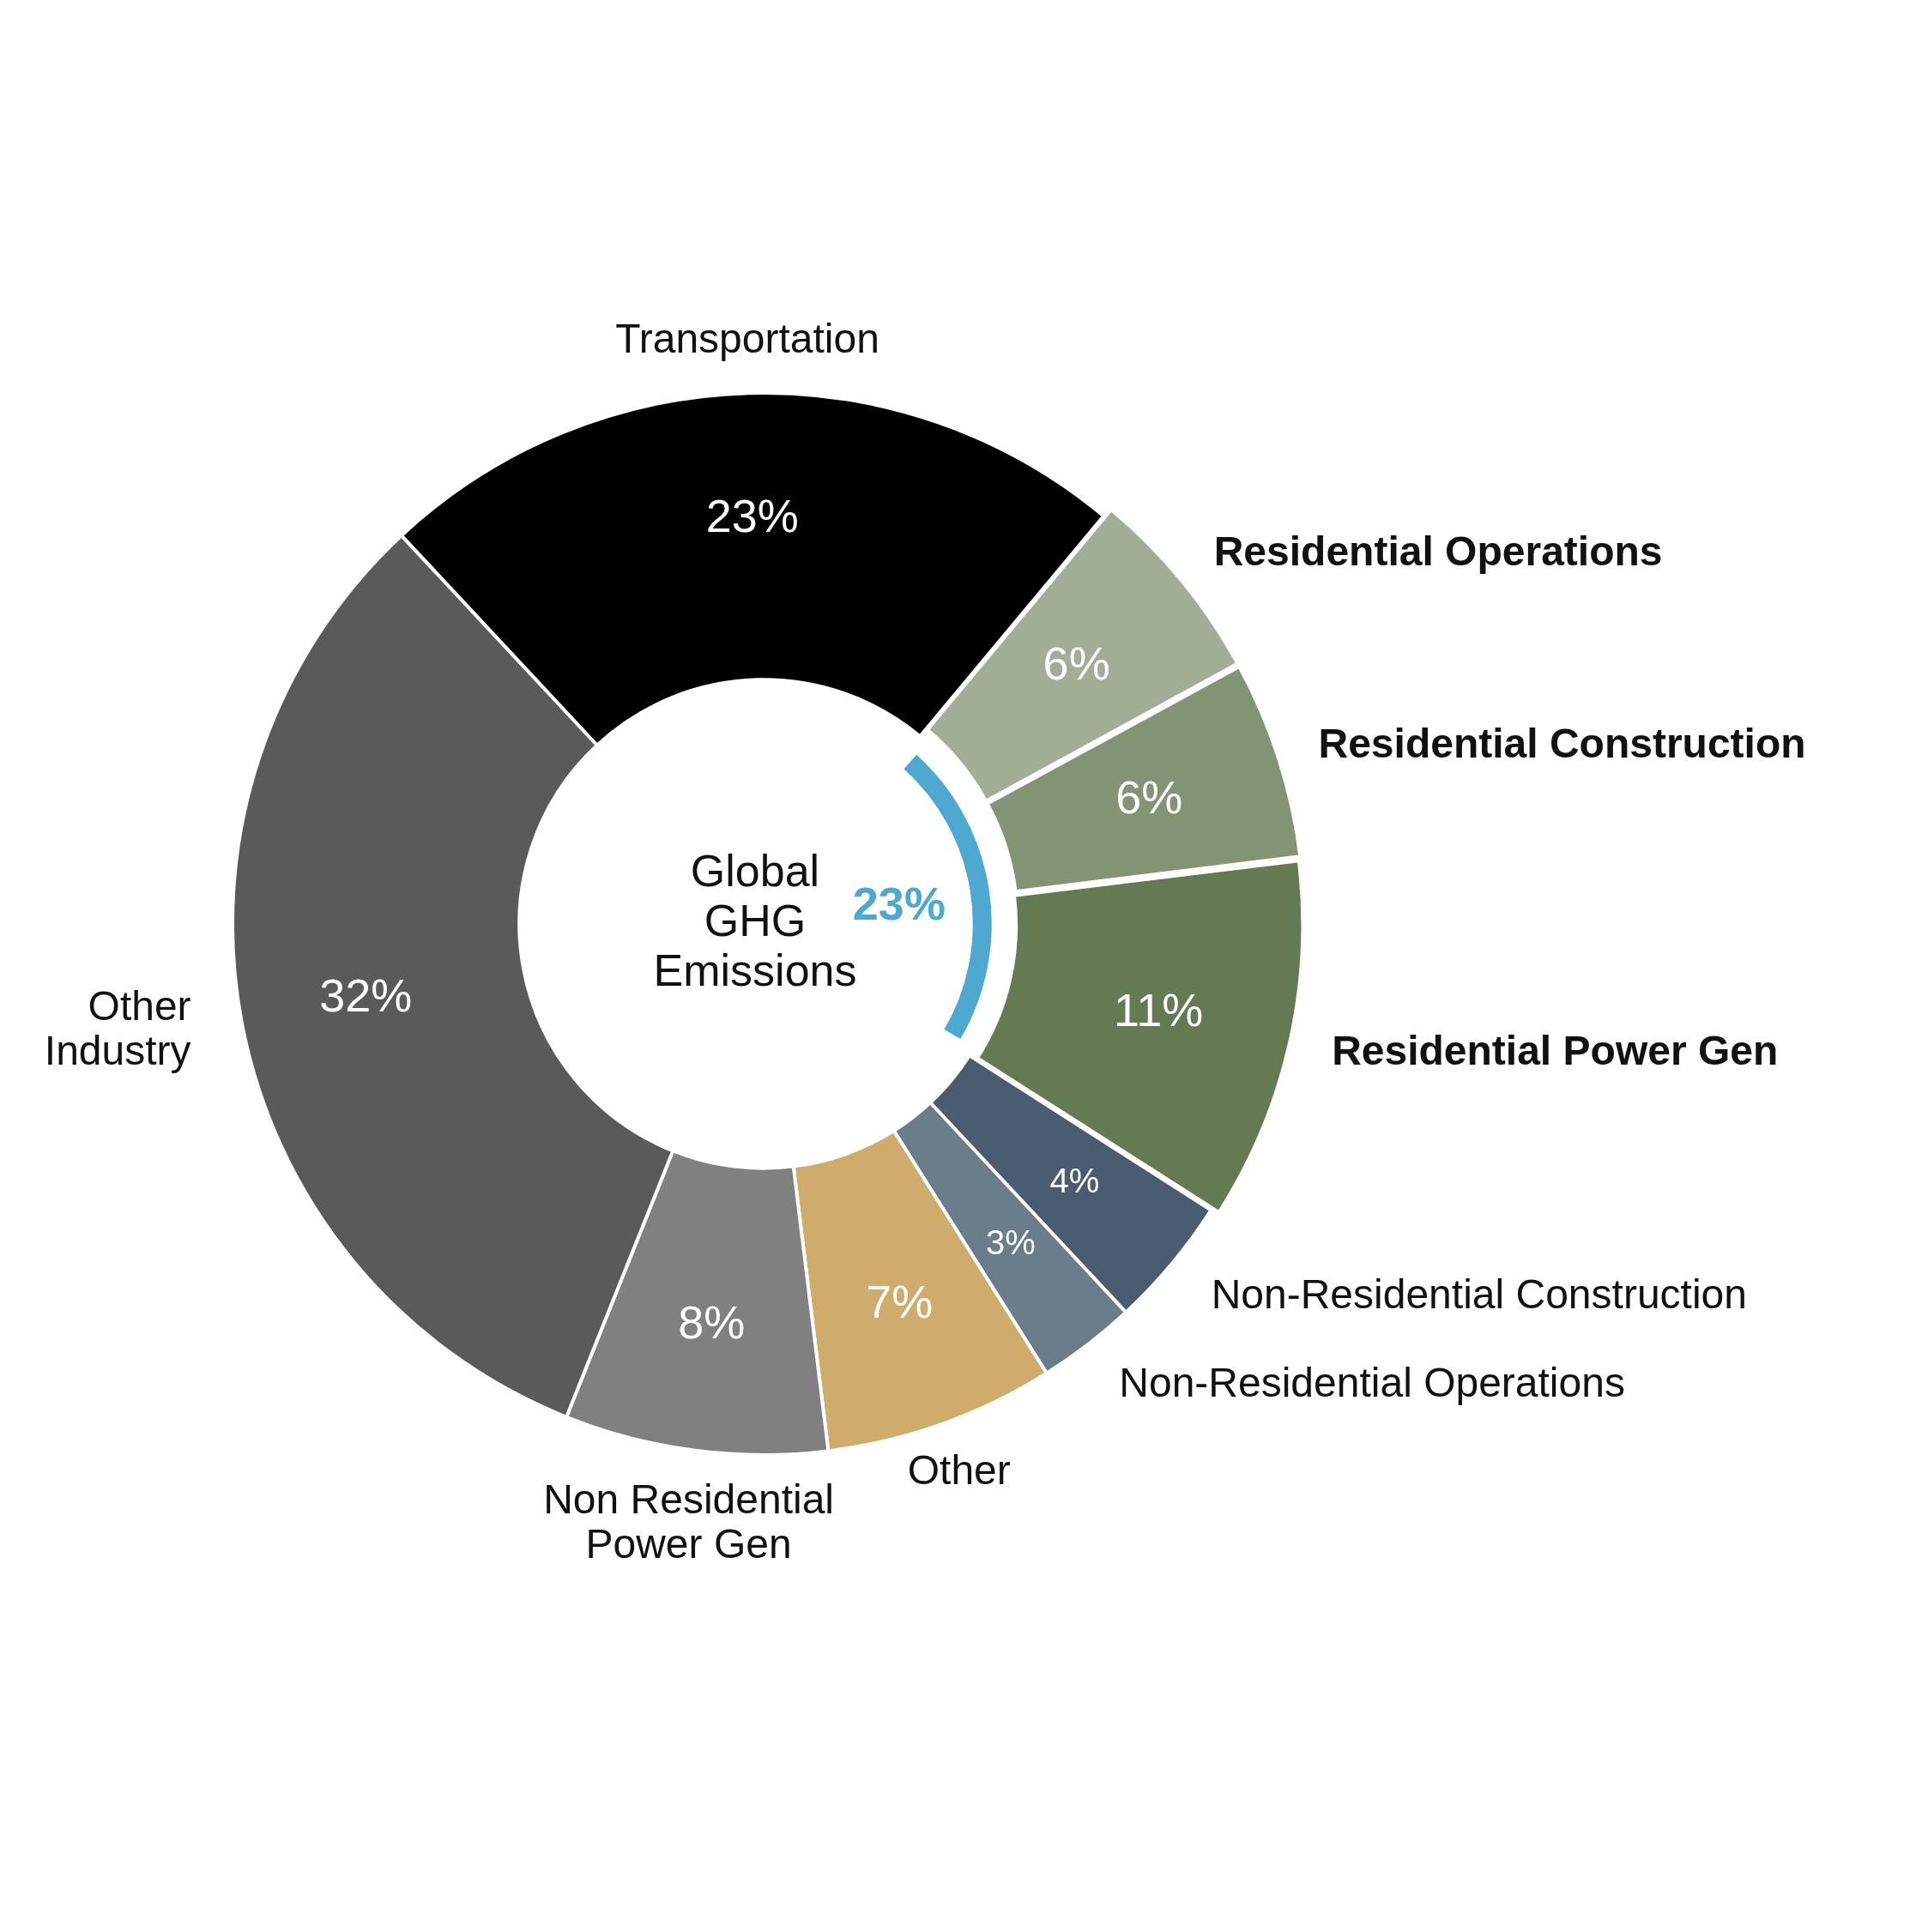 The height and width of the screenshot is (1932, 1928). What do you see at coordinates (712, 1321) in the screenshot?
I see `data-label: 8%` at bounding box center [712, 1321].